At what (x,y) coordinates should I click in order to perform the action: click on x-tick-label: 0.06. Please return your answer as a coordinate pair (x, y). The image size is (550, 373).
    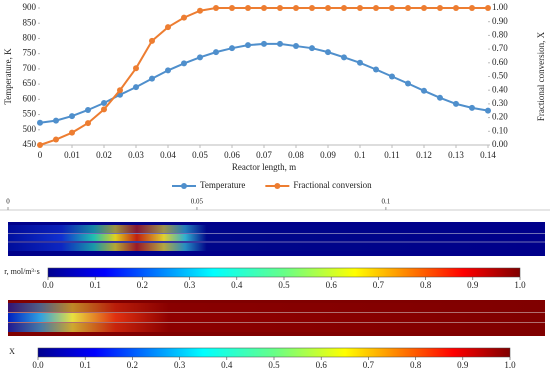
    Looking at the image, I should click on (232, 155).